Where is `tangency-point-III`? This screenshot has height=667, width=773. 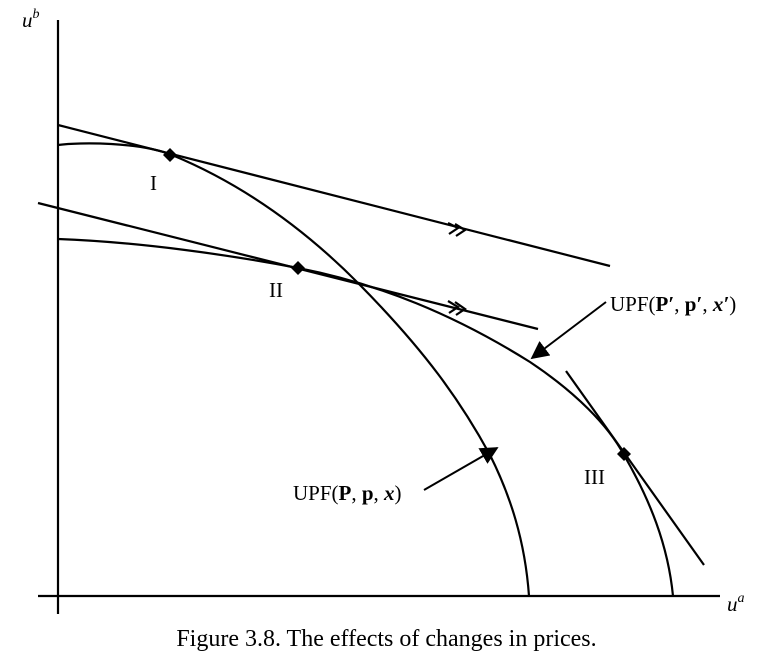 tangency-point-III is located at coordinates (624, 454).